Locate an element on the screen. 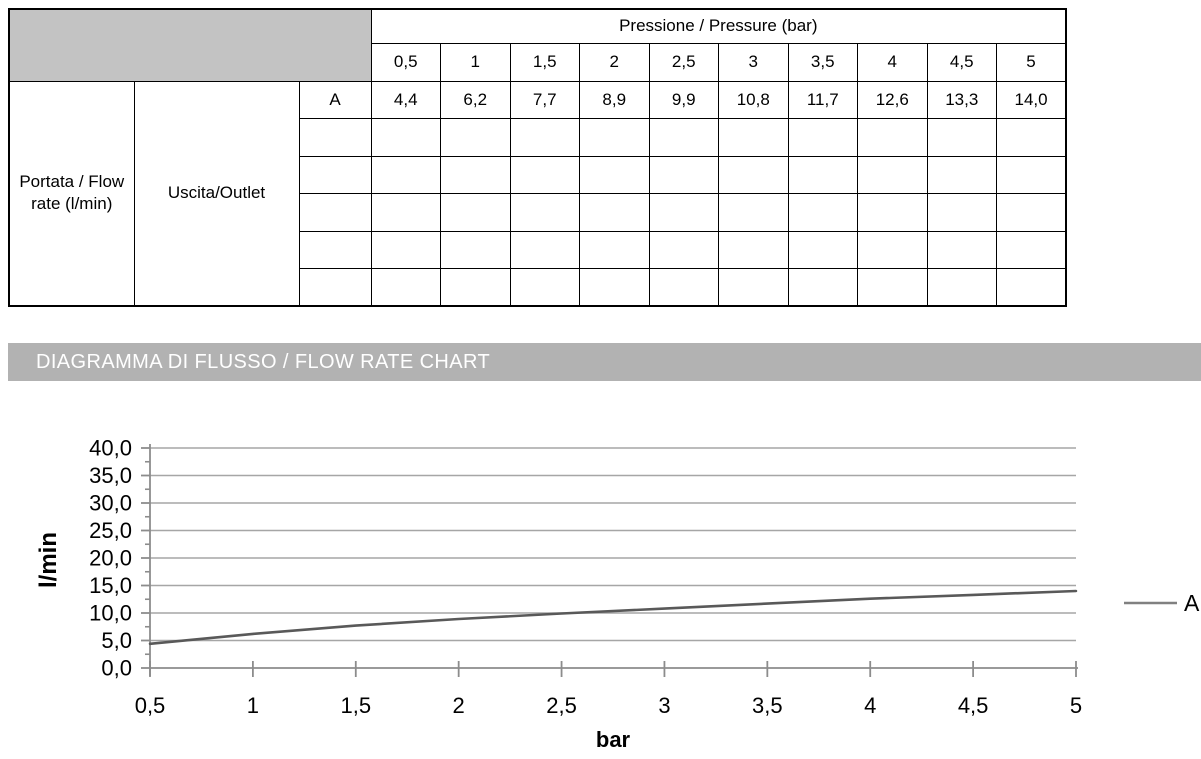 This screenshot has width=1201, height=759. pressure-tick-cell: 2 is located at coordinates (614, 62).